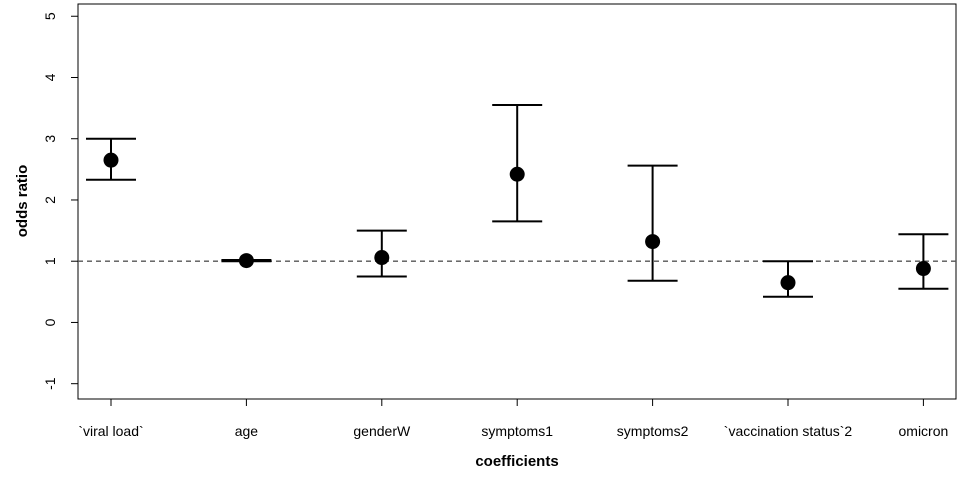  Describe the element at coordinates (247, 431) in the screenshot. I see `x-tick-label: age` at that location.